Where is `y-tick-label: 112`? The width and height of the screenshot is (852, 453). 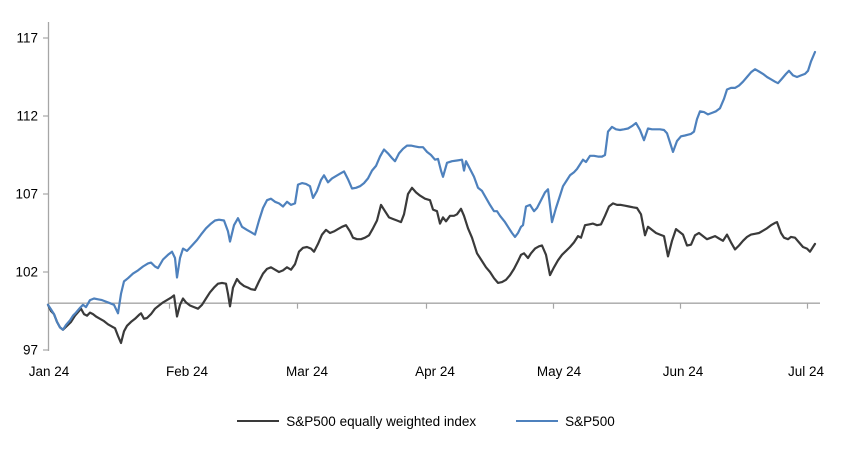 y-tick-label: 112 is located at coordinates (27, 116).